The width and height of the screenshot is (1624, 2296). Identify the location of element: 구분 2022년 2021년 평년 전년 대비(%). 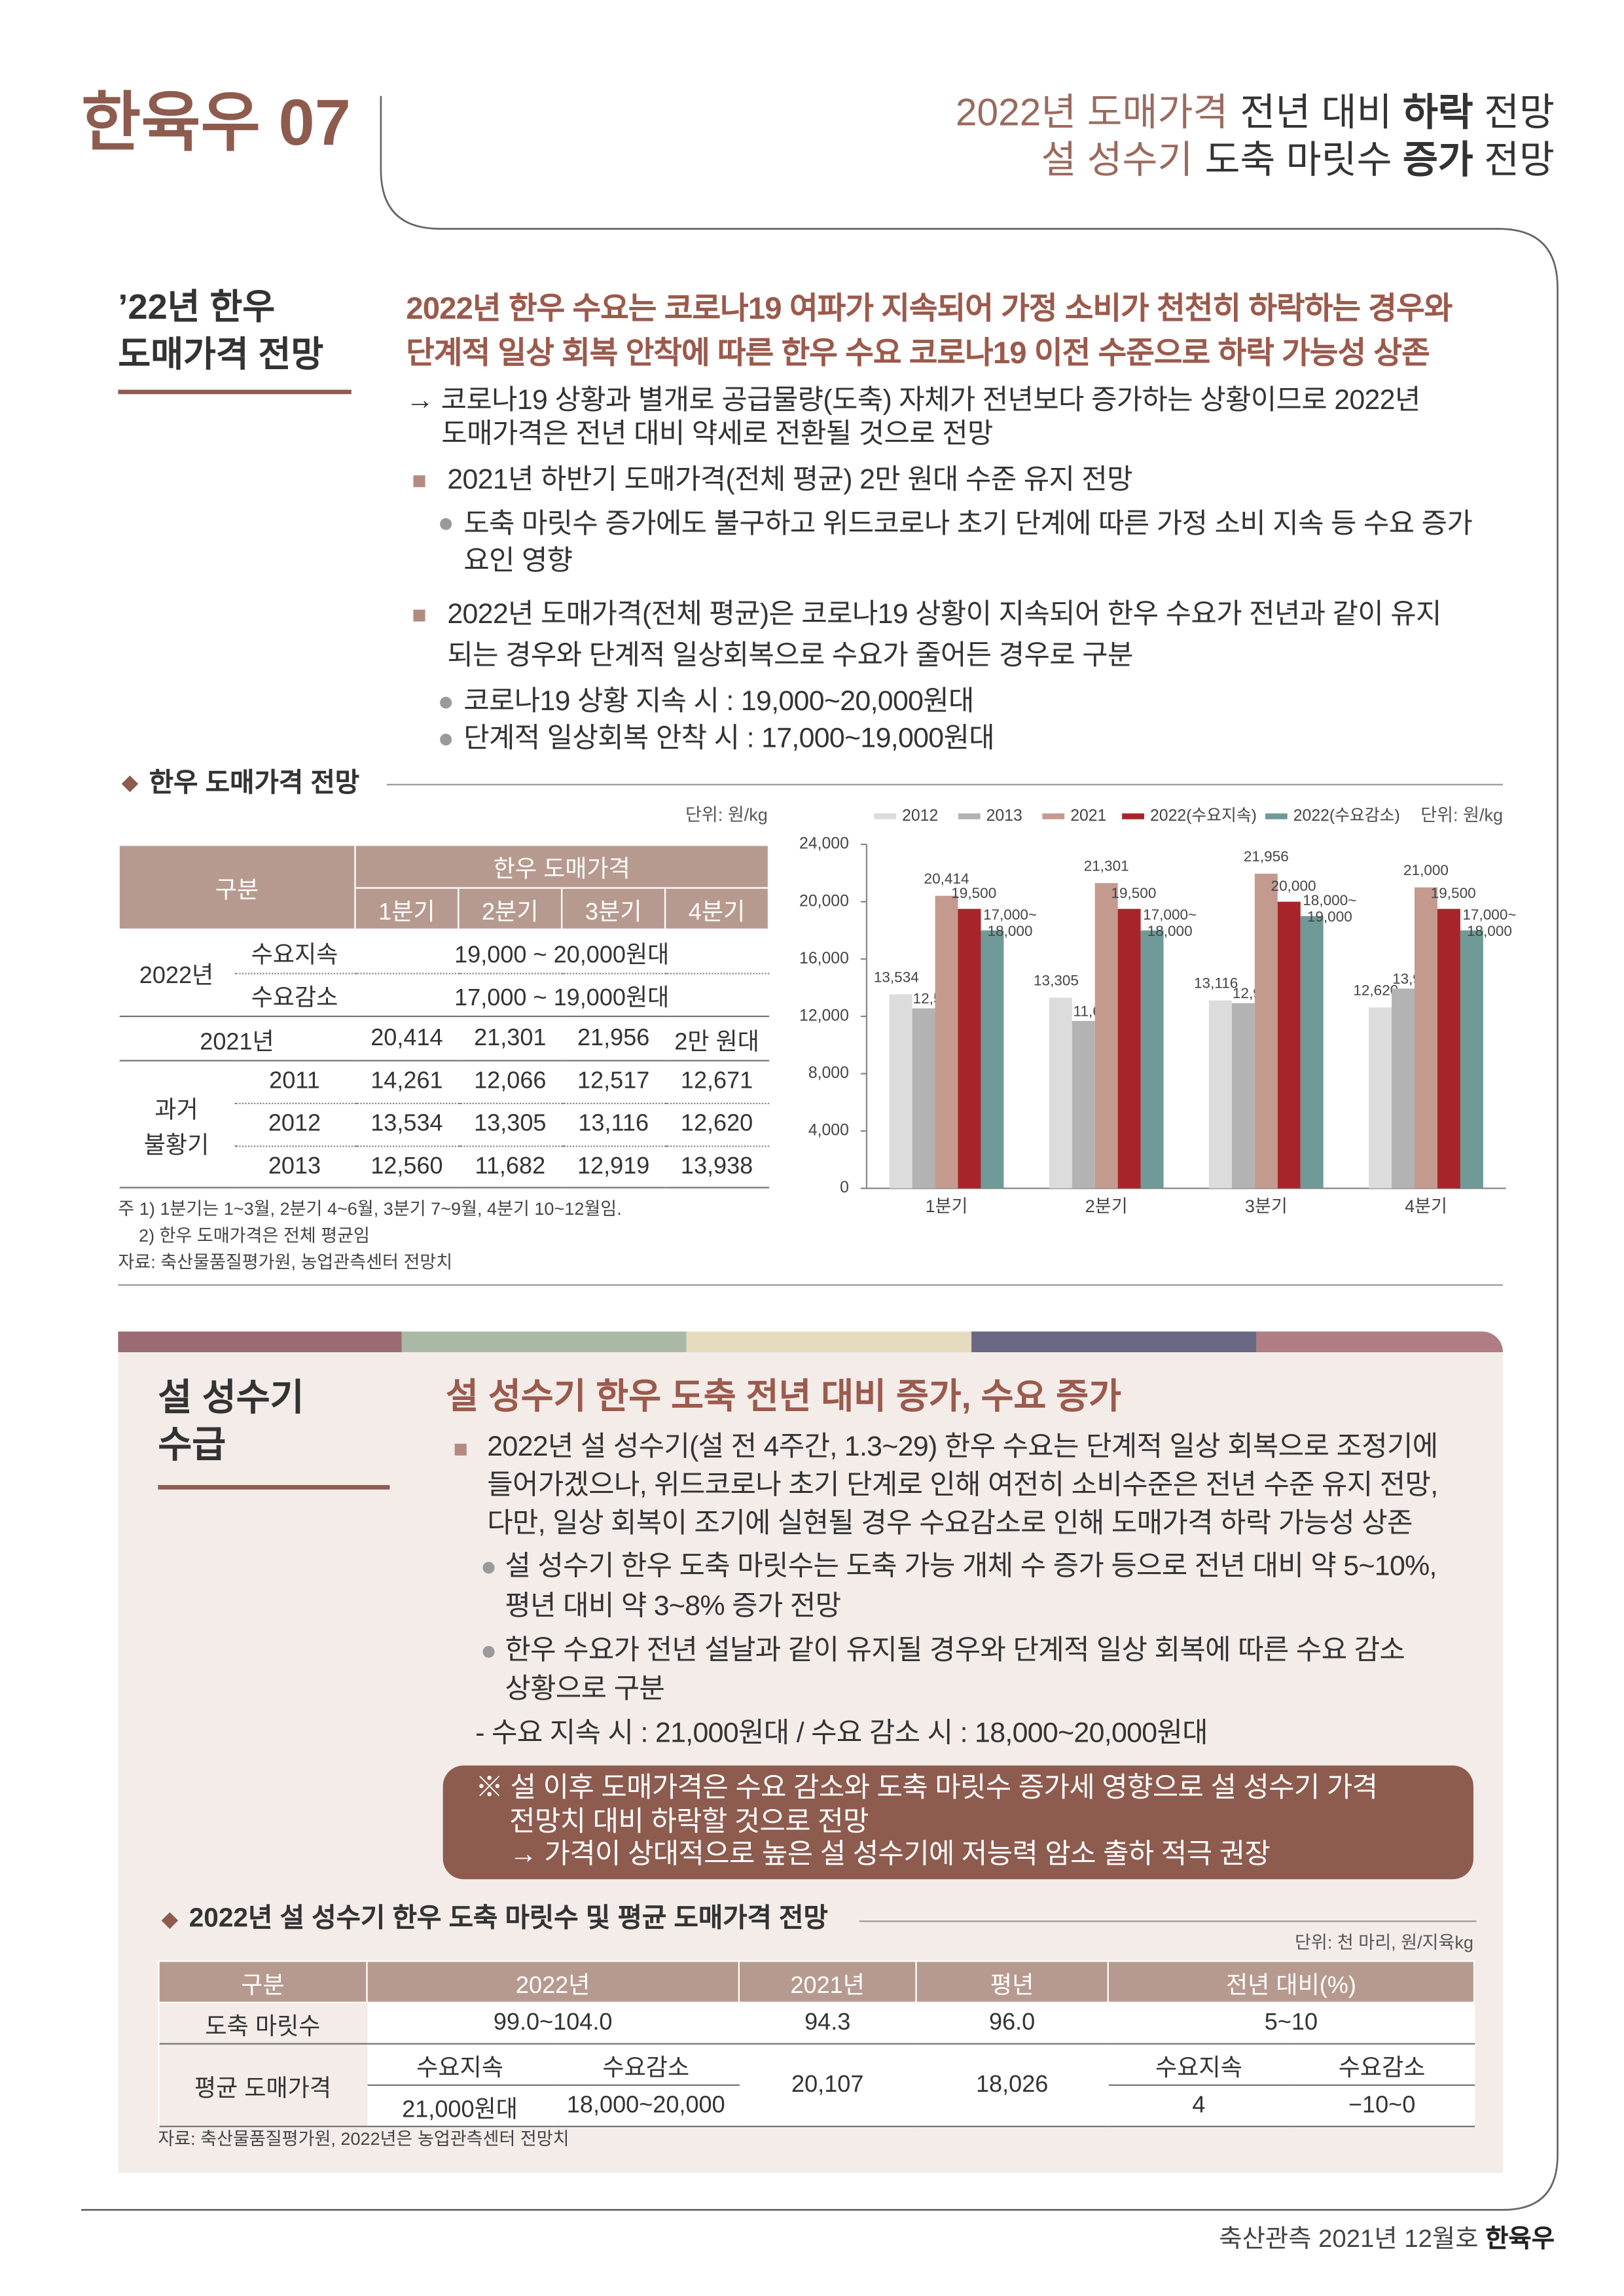
(816, 1981).